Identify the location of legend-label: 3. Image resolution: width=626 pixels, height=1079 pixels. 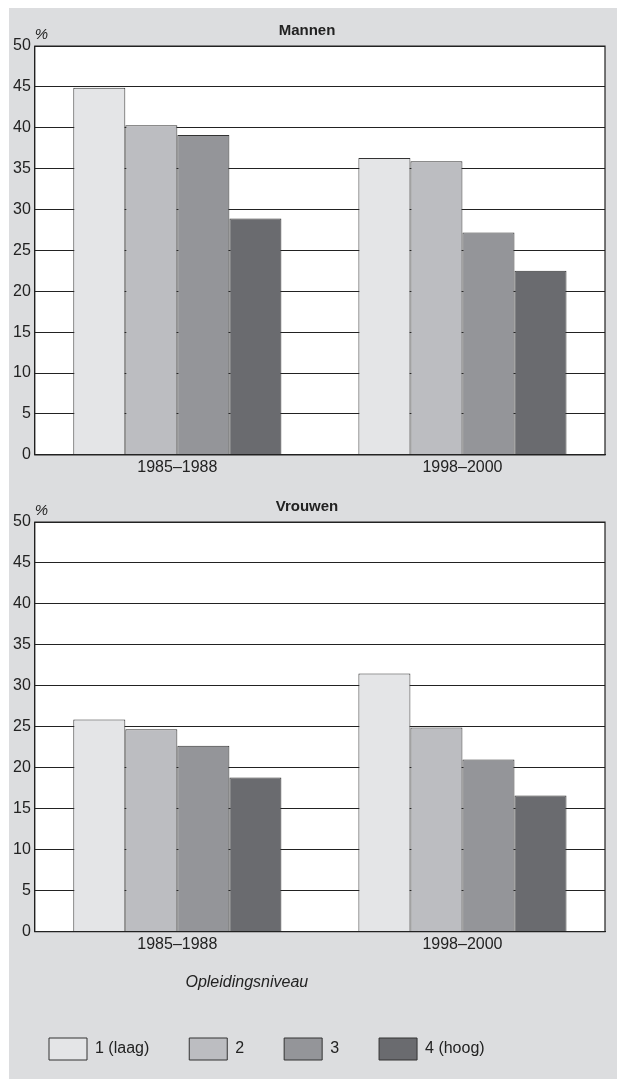
(335, 1048).